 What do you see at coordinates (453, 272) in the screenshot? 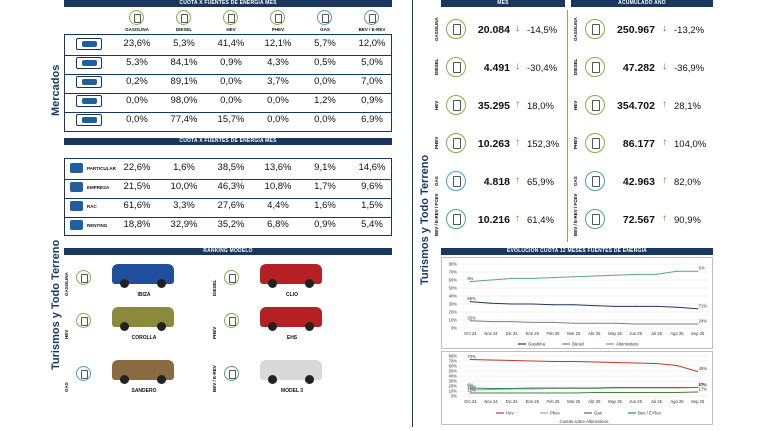
I see `y-tick-label: 70%` at bounding box center [453, 272].